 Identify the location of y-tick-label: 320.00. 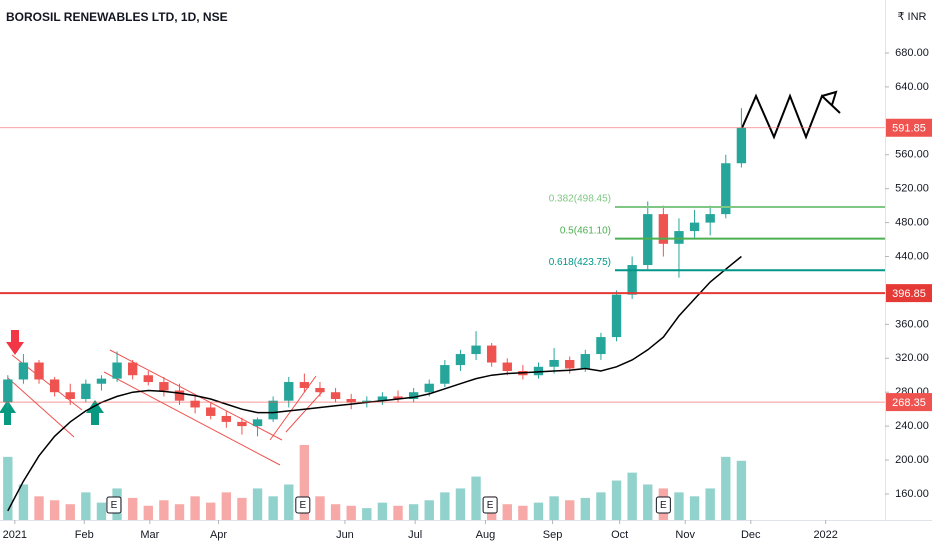
(912, 358).